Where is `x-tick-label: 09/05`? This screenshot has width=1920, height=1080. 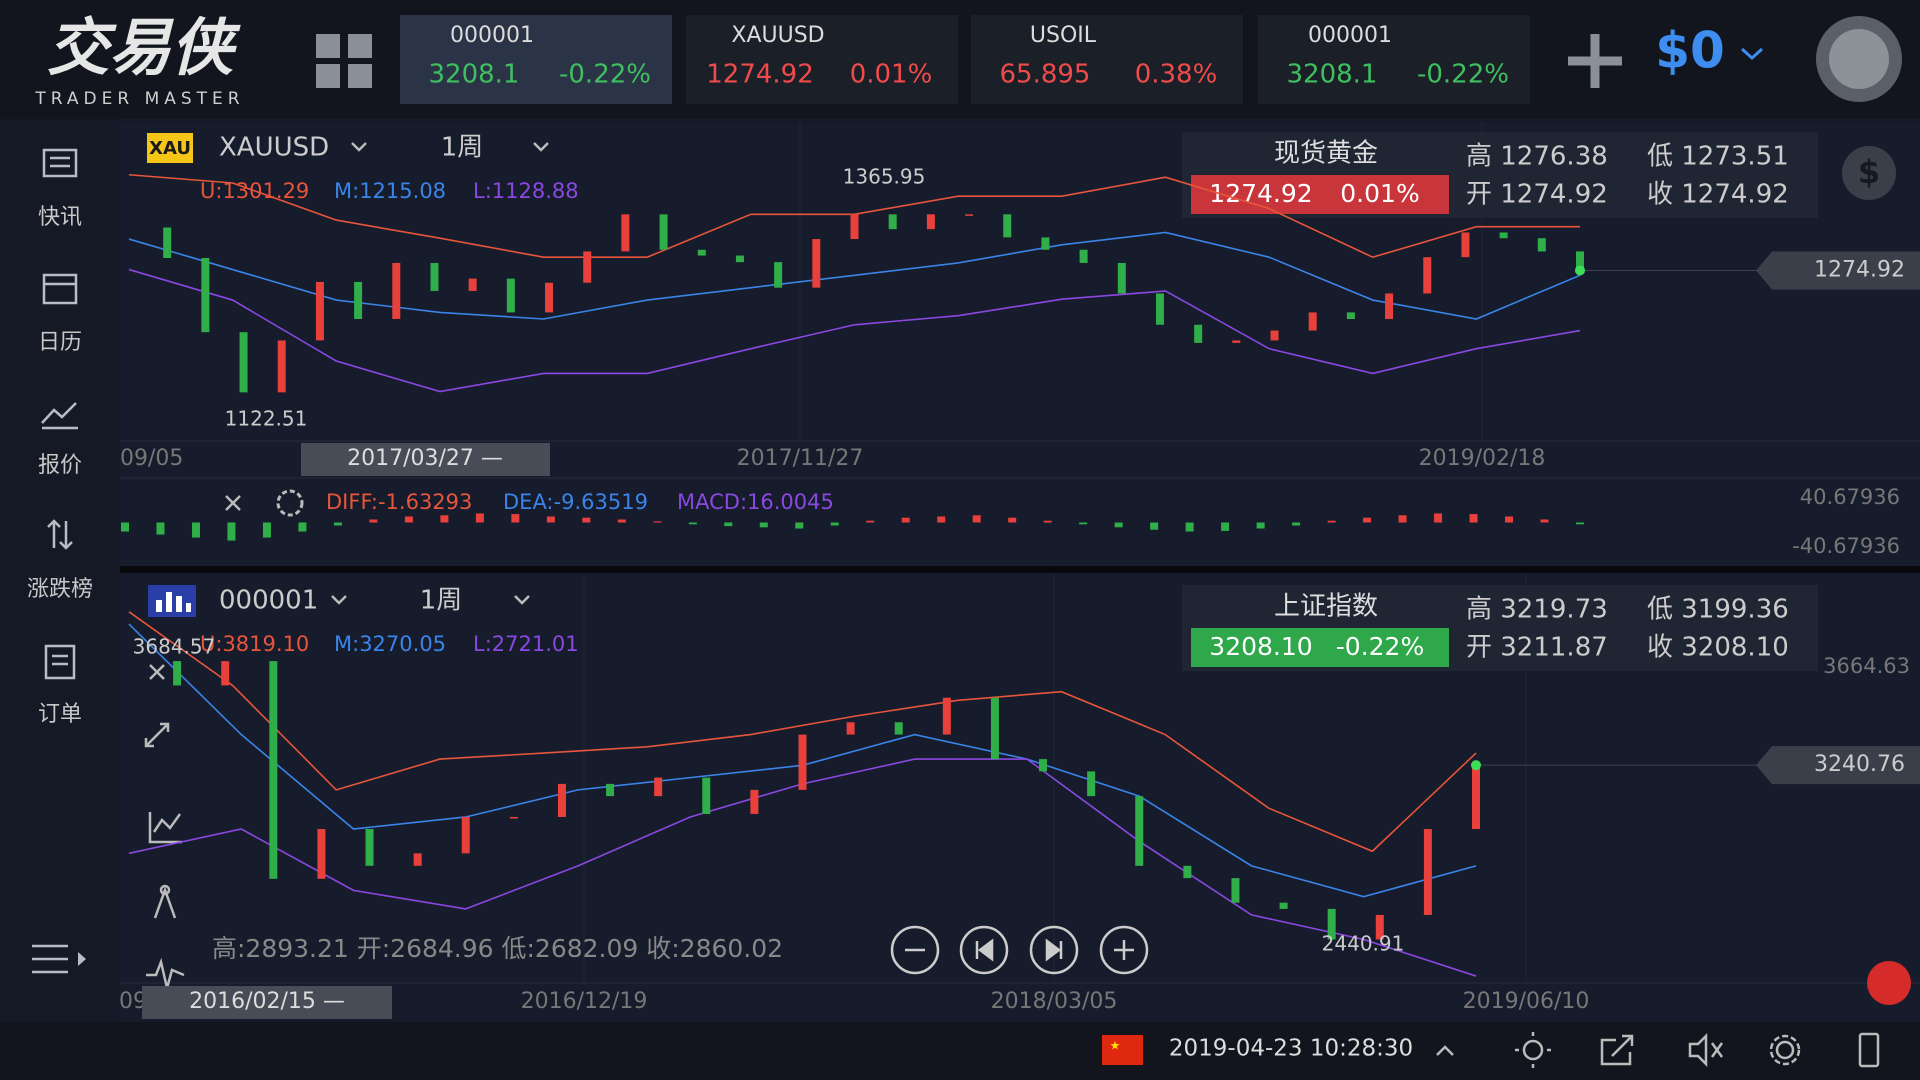 x-tick-label: 09/05 is located at coordinates (151, 458).